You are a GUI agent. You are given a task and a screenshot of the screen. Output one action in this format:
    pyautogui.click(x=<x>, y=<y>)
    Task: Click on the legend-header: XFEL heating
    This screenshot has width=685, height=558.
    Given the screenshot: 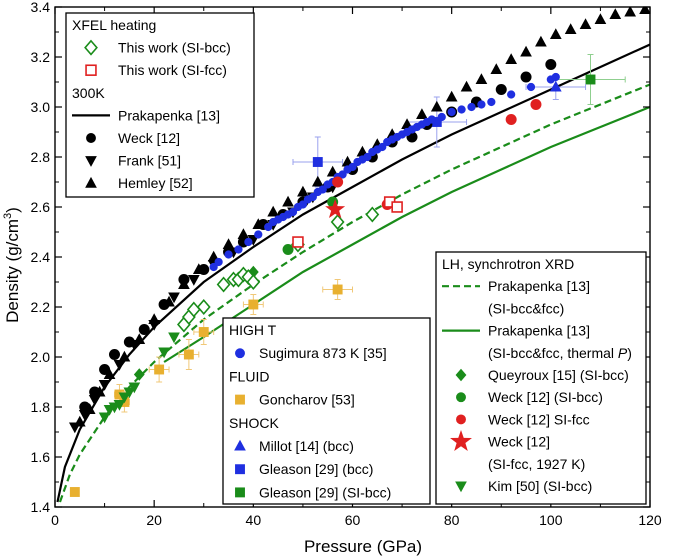 What is the action you would take?
    pyautogui.click(x=114, y=25)
    